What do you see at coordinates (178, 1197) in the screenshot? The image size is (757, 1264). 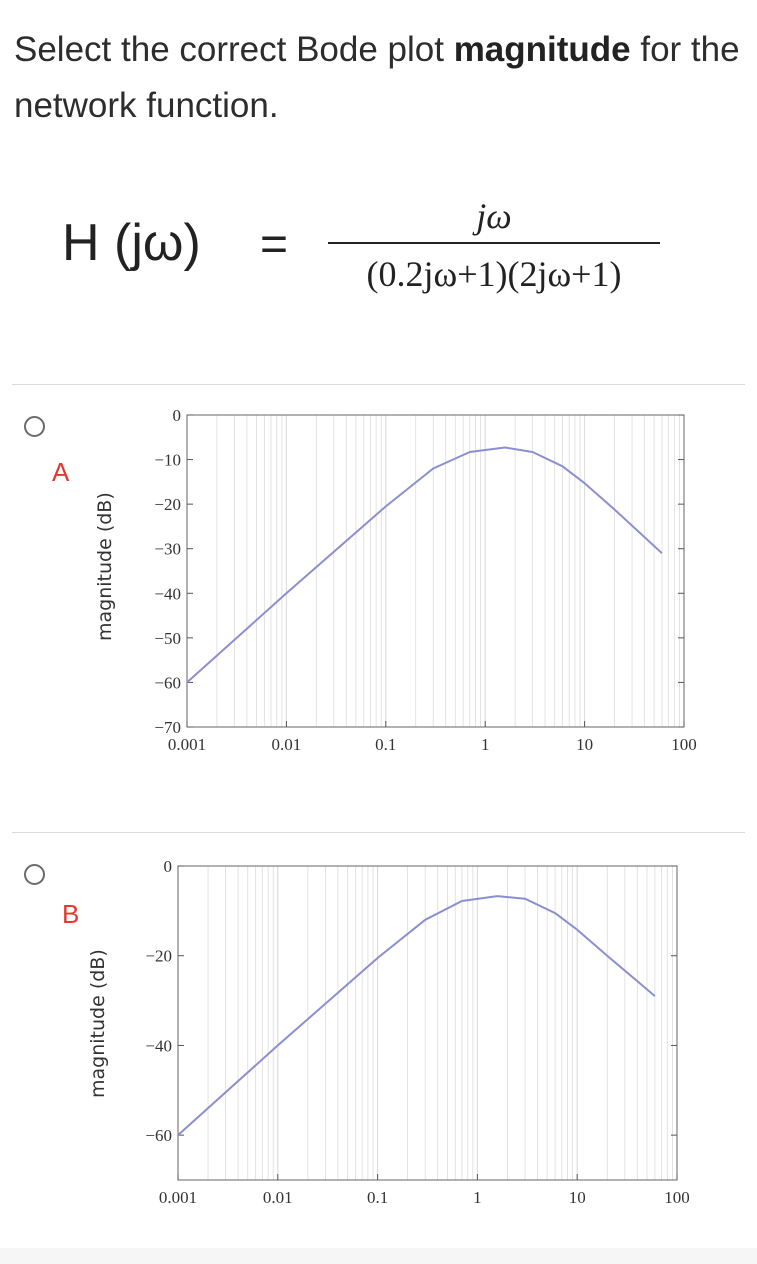 I see `option-b-xtick-label: 0.001` at bounding box center [178, 1197].